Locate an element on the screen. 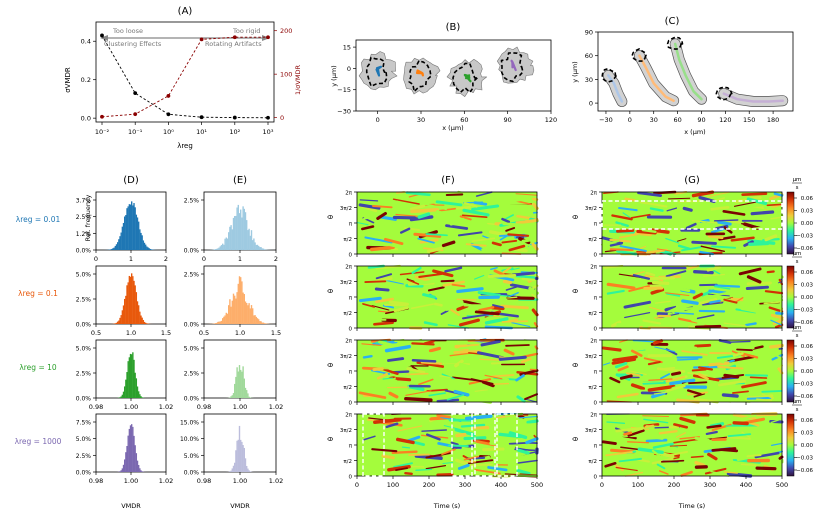 This screenshot has width=831, height=518. cell-outline is located at coordinates (422, 76).